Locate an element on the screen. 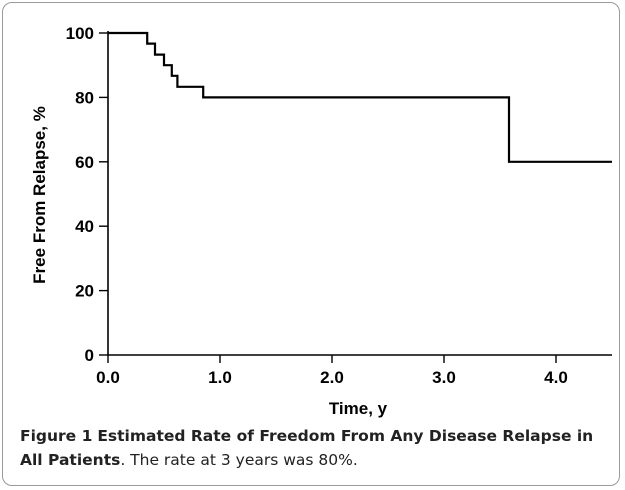 The height and width of the screenshot is (490, 625). x-axis-title: Time, y is located at coordinates (358, 408).